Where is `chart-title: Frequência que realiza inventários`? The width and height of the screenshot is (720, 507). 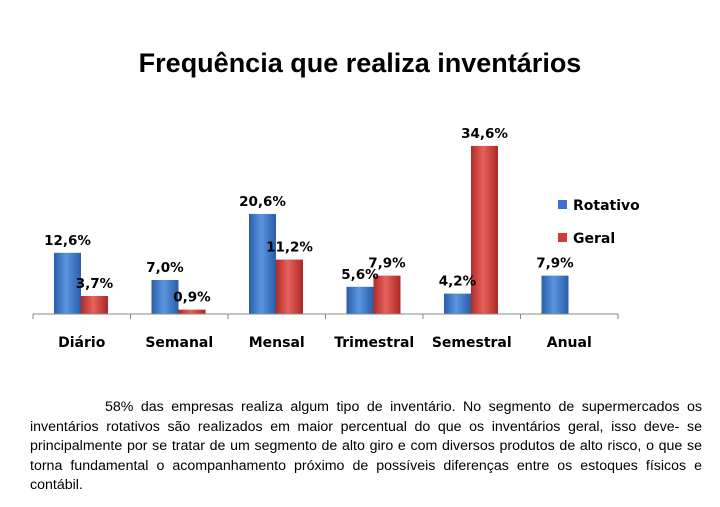
chart-title: Frequência que realiza inventários is located at coordinates (360, 63).